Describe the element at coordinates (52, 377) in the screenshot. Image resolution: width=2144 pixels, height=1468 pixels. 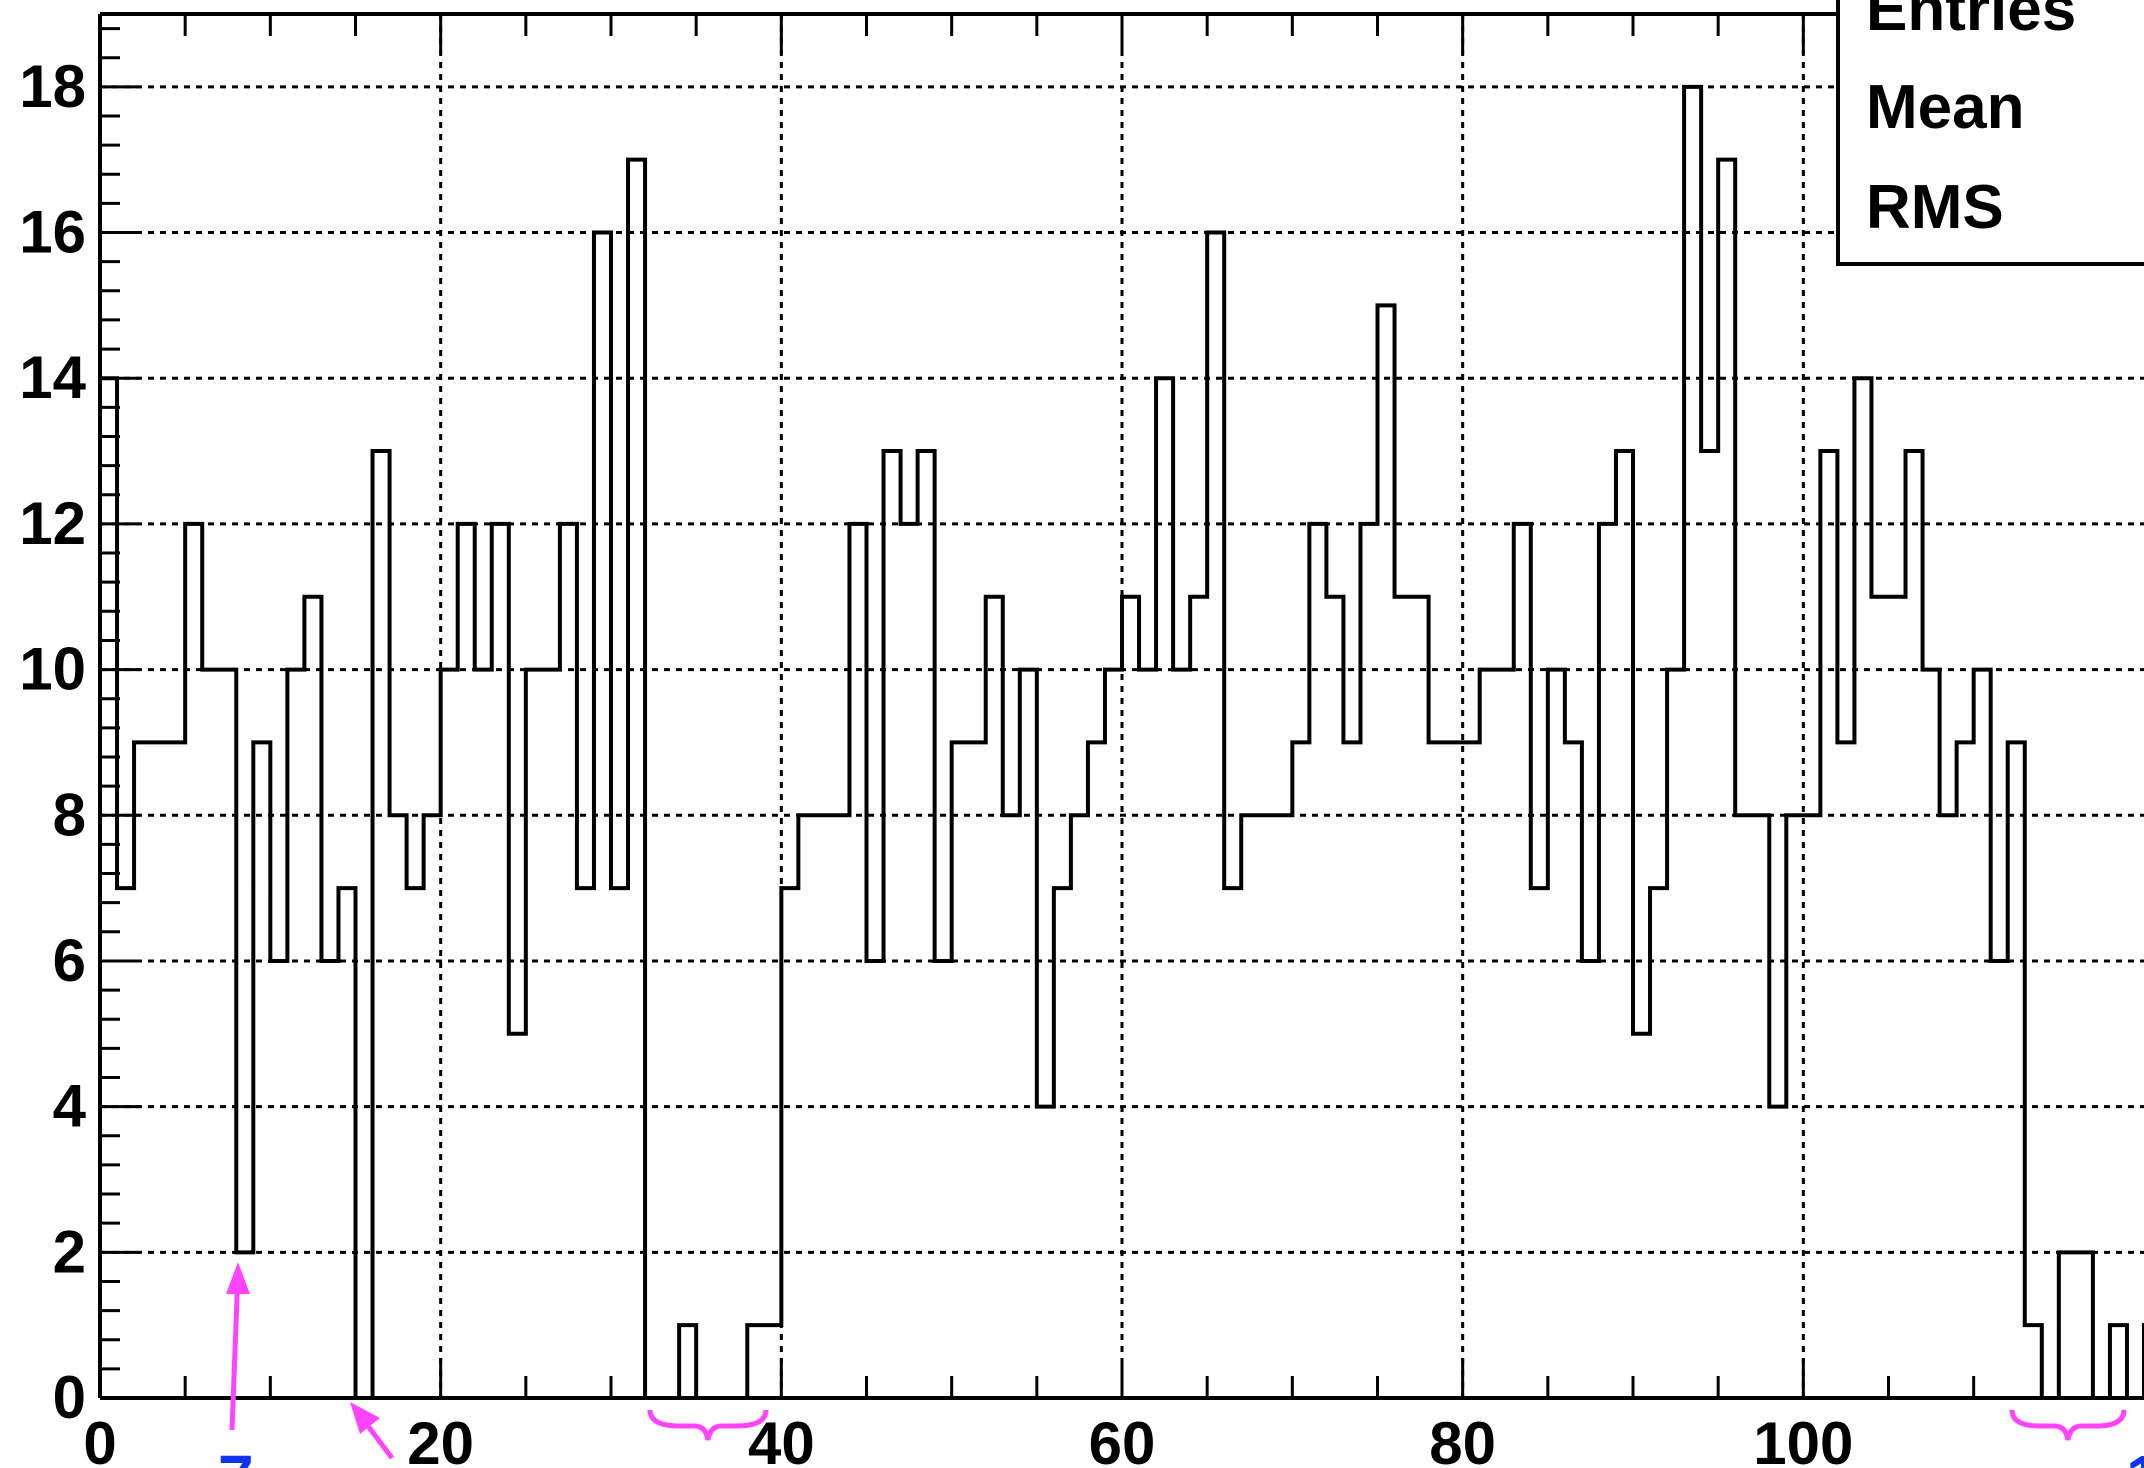
I see `y-tick-label-14: 14` at that location.